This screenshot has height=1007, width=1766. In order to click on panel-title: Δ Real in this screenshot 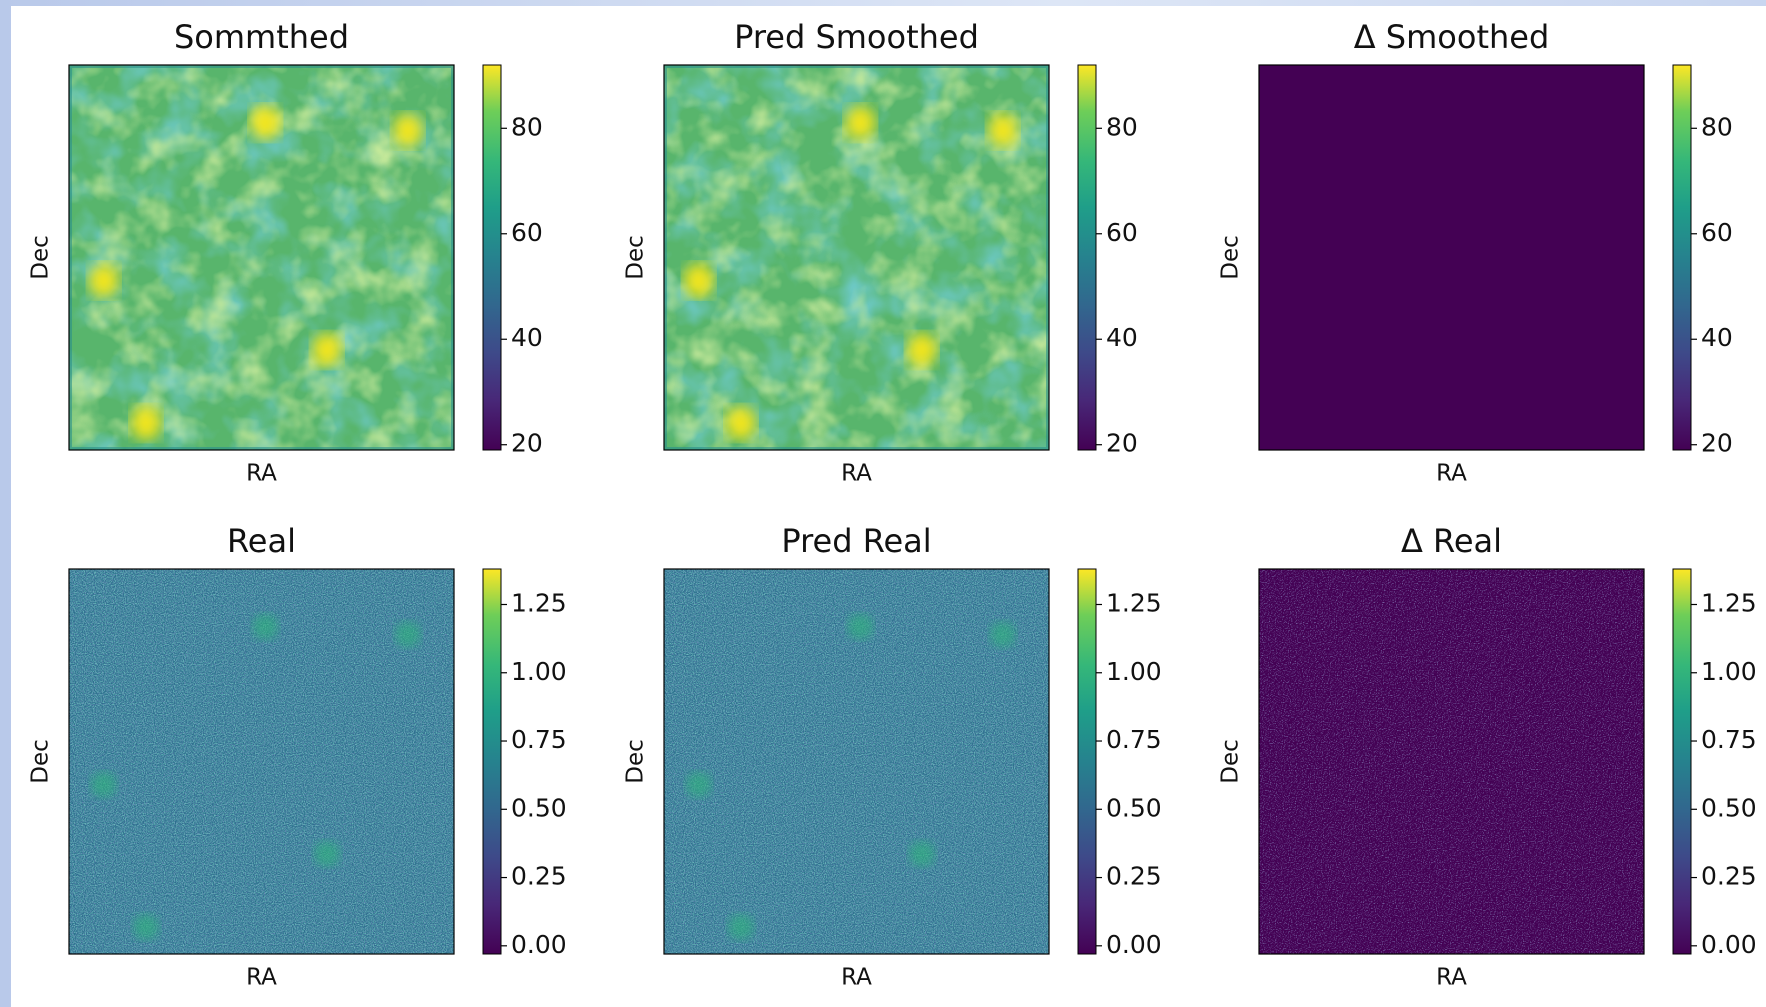, I will do `click(1451, 541)`.